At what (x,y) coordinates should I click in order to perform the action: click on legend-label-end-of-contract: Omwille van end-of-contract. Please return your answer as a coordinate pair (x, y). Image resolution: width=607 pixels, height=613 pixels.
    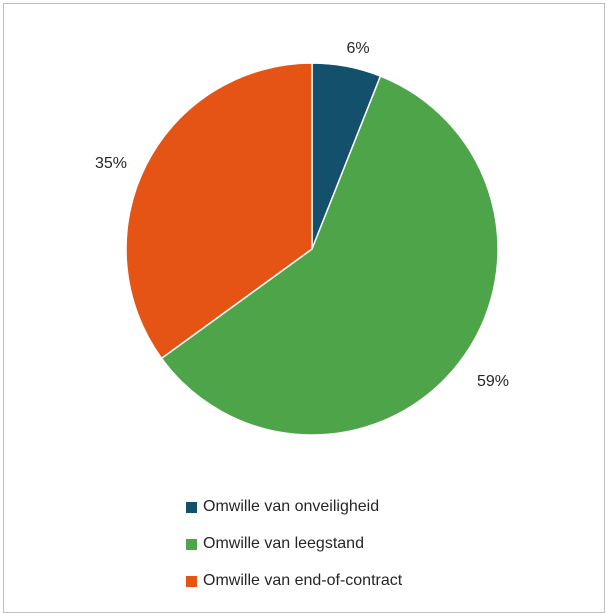
    Looking at the image, I should click on (303, 580).